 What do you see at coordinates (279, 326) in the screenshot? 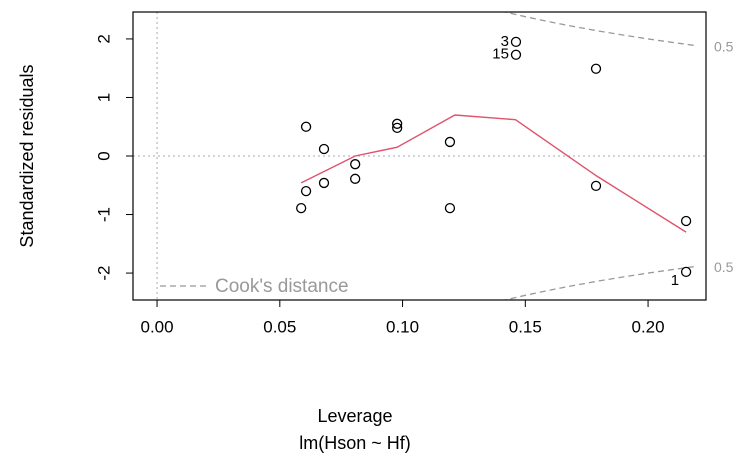
I see `x-tick-label: 0.05` at bounding box center [279, 326].